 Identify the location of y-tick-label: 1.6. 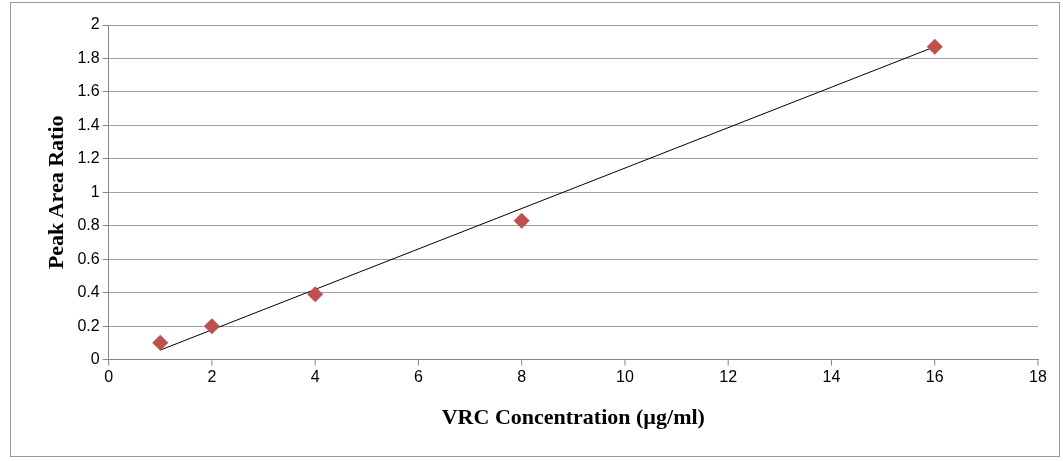
(88, 91).